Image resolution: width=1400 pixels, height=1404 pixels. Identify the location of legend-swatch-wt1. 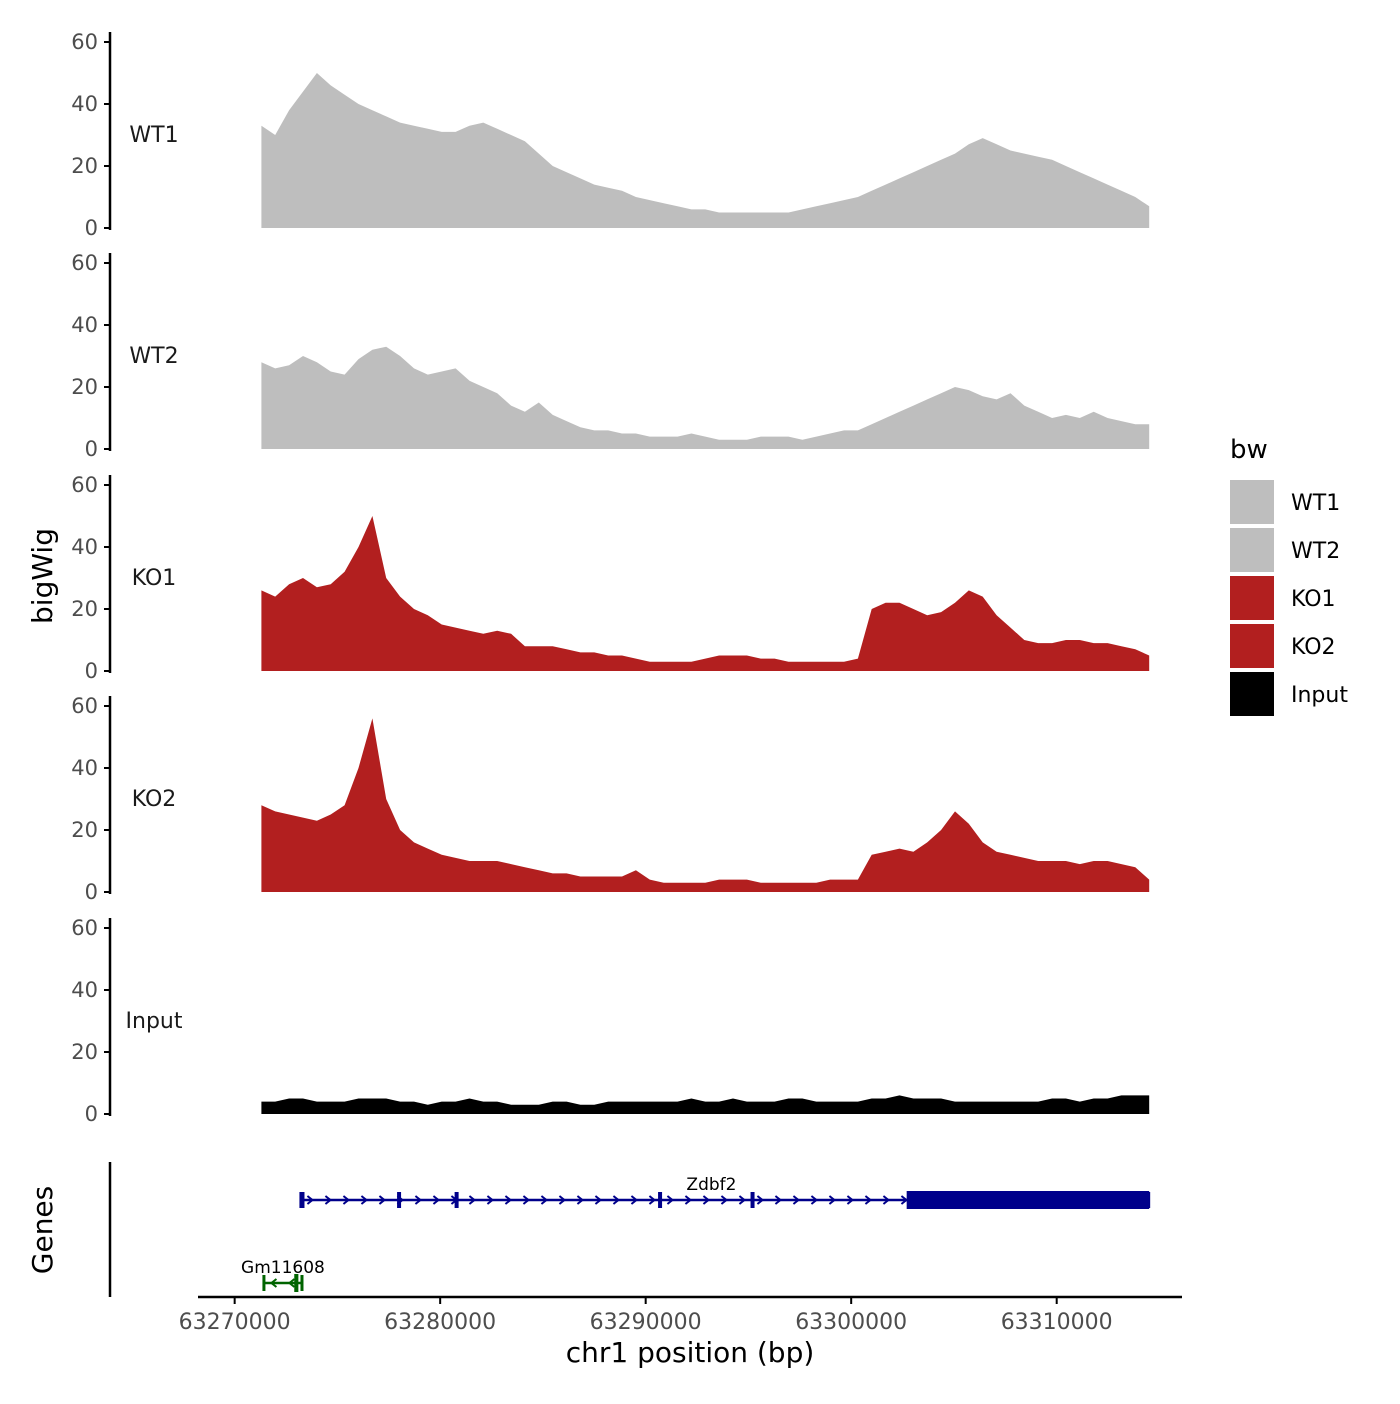
(1252, 502).